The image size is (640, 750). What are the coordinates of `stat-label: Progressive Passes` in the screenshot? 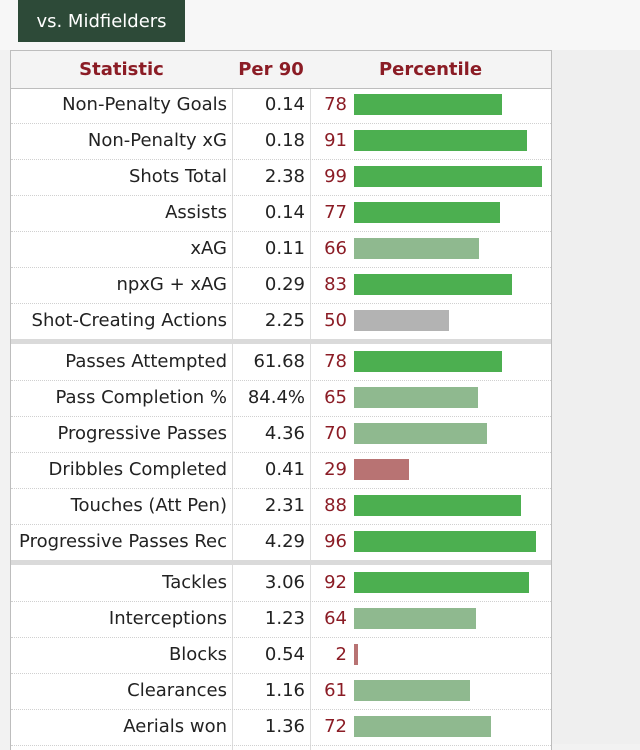 It's located at (142, 433).